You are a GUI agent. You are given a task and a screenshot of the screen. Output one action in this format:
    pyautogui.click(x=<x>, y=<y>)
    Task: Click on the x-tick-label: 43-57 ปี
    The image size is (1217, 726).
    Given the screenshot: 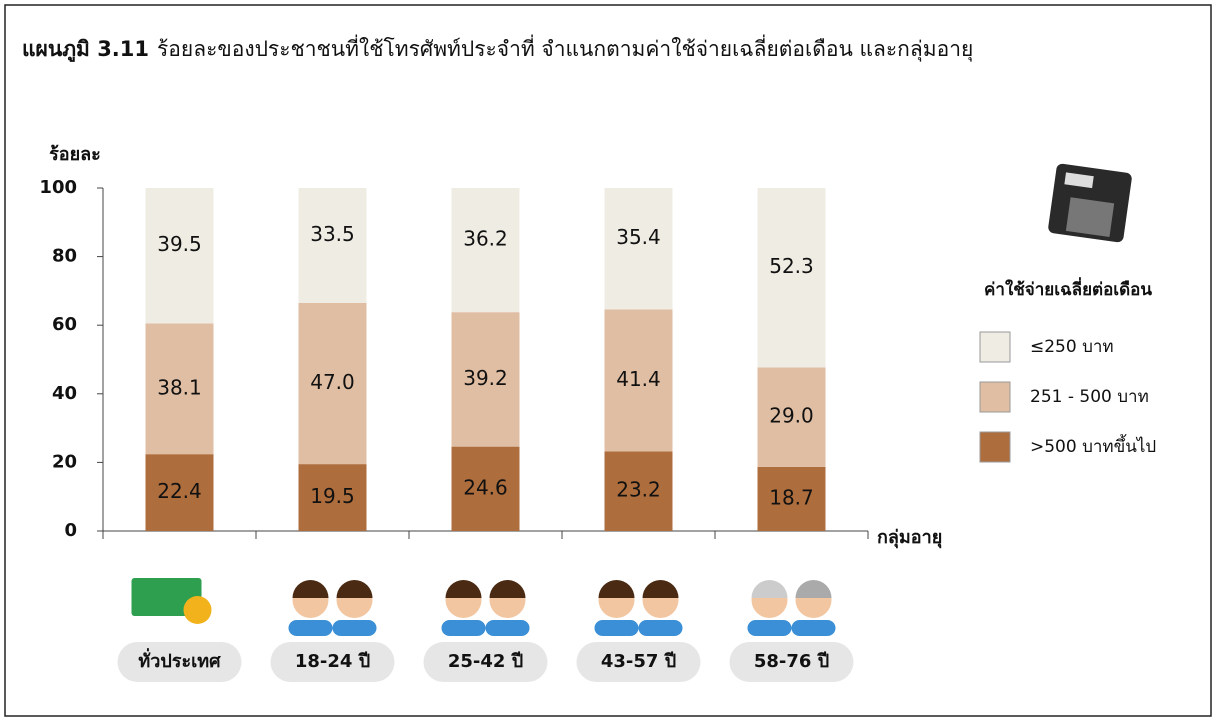 What is the action you would take?
    pyautogui.click(x=638, y=661)
    